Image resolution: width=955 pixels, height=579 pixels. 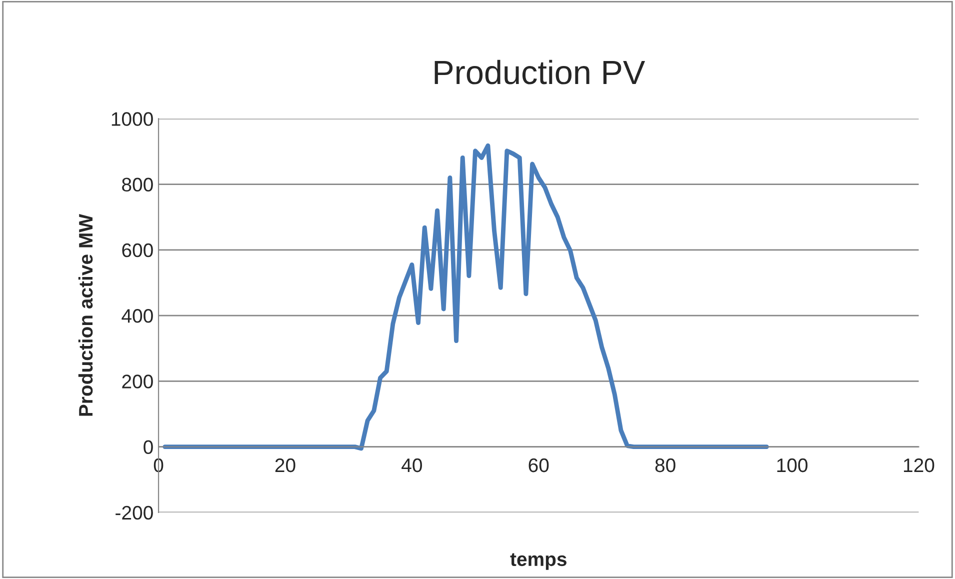 What do you see at coordinates (134, 513) in the screenshot?
I see `y-tick-label: -200` at bounding box center [134, 513].